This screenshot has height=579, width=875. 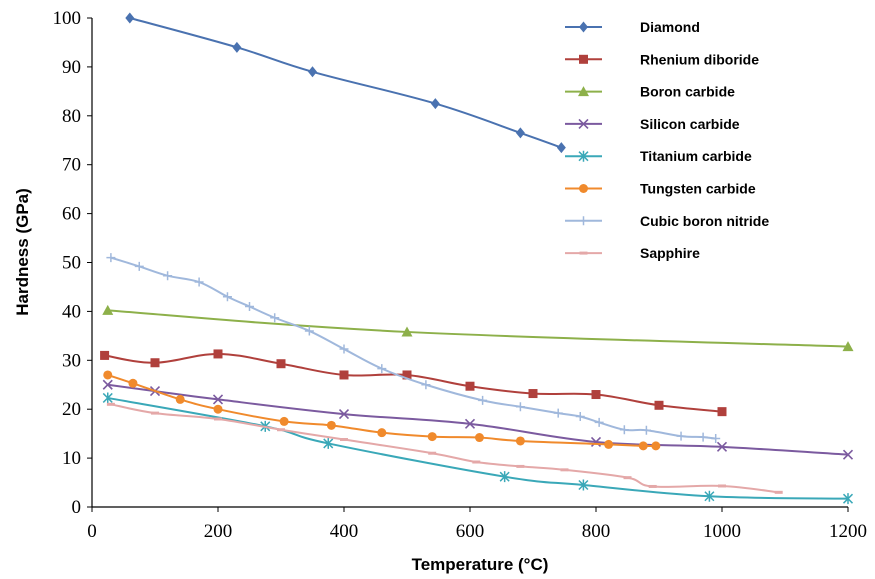 What do you see at coordinates (696, 156) in the screenshot?
I see `legend-label: Titanium carbide` at bounding box center [696, 156].